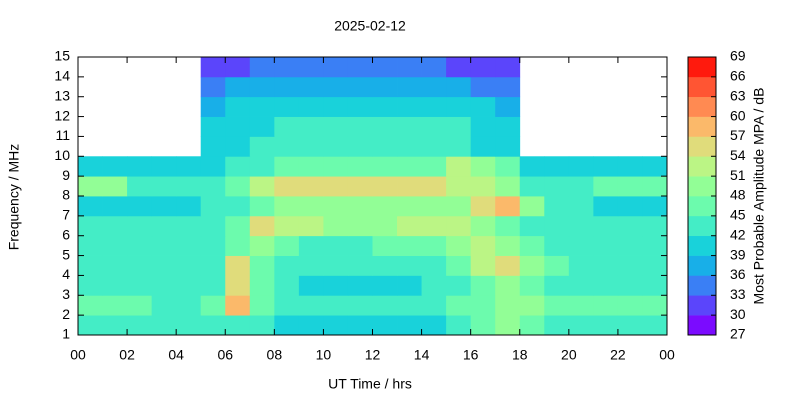  What do you see at coordinates (471, 355) in the screenshot?
I see `x-tick-label: 16` at bounding box center [471, 355].